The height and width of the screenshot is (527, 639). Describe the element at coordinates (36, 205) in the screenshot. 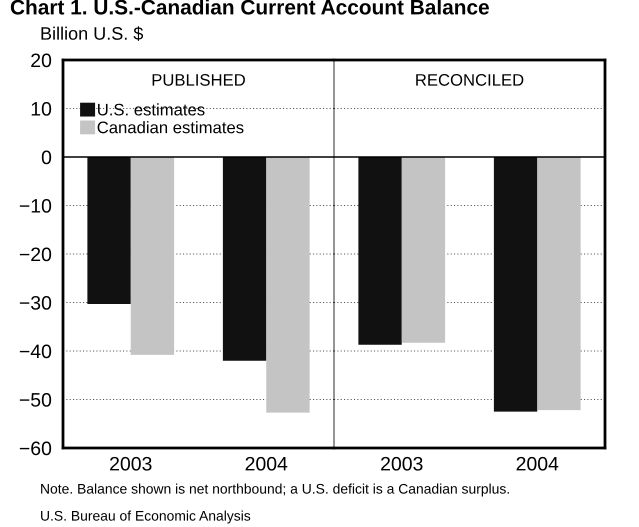

I see `y-tick-label: −10` at that location.